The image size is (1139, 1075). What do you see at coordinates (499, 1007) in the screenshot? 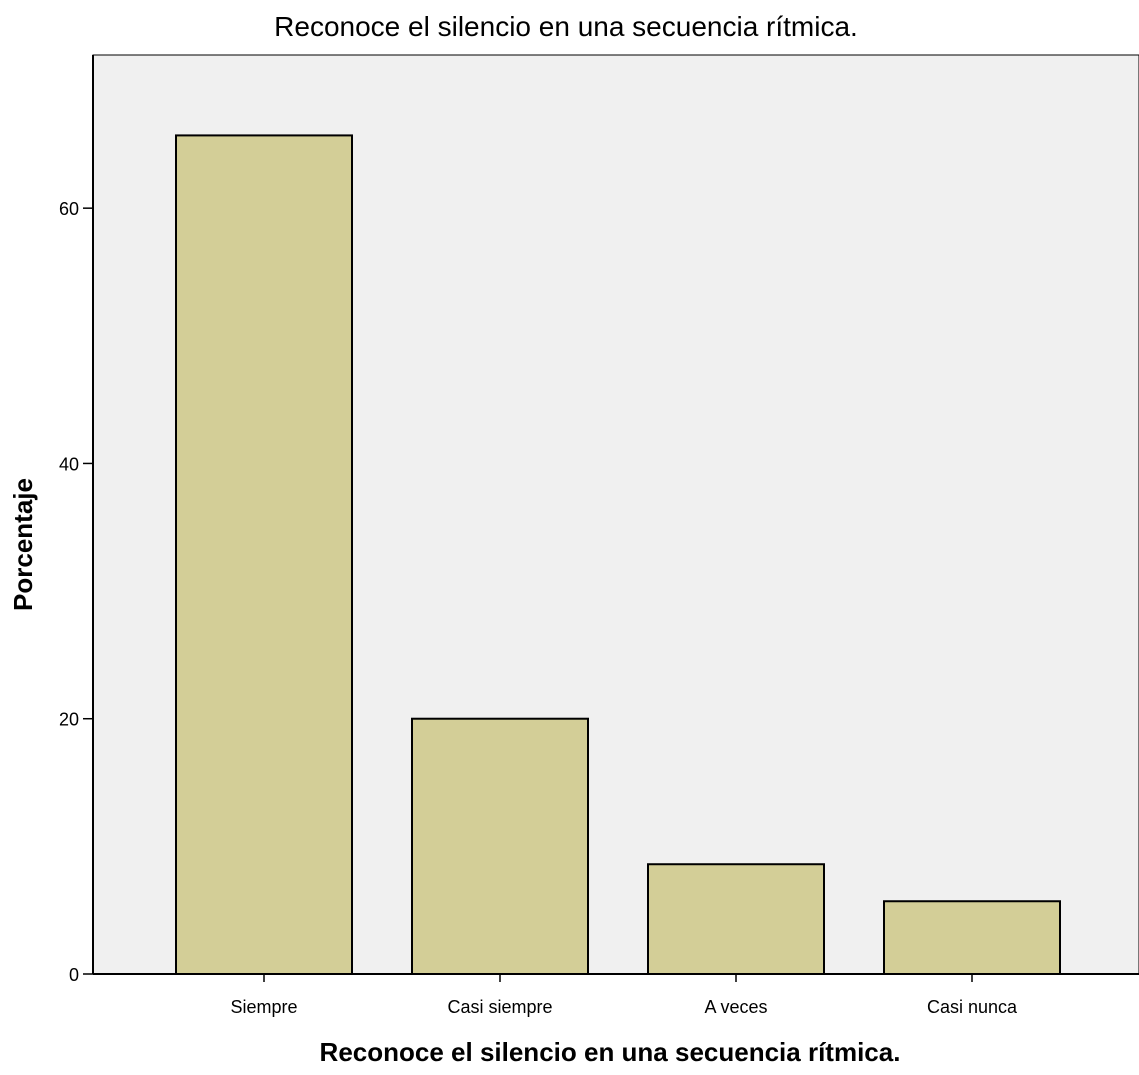
I see `x-tick-label: Casi siempre` at bounding box center [499, 1007].